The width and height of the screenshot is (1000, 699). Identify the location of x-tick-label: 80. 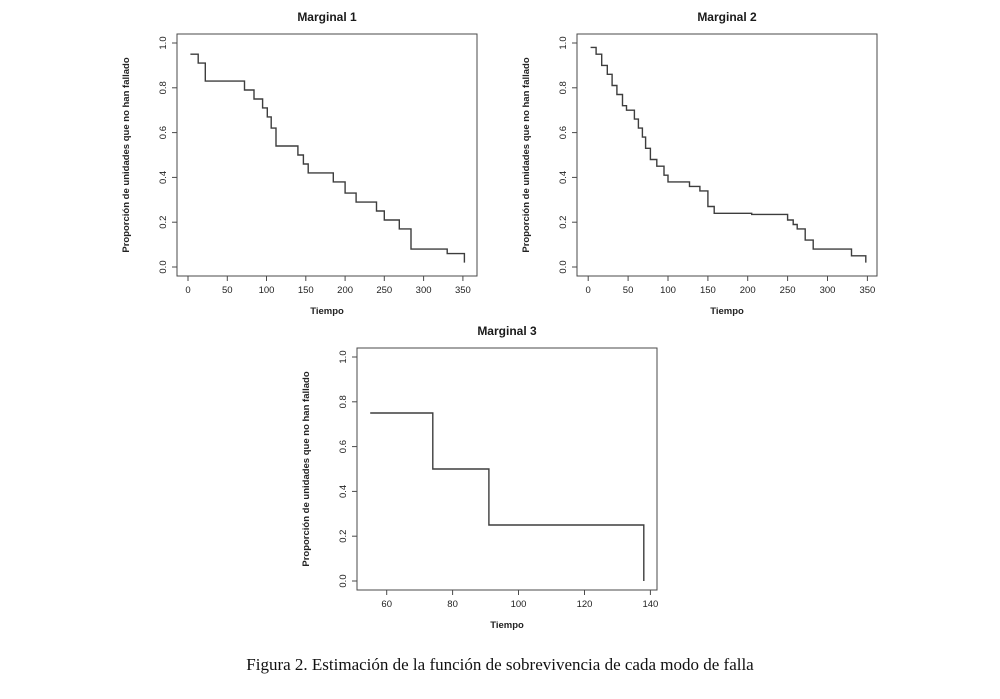
(452, 604).